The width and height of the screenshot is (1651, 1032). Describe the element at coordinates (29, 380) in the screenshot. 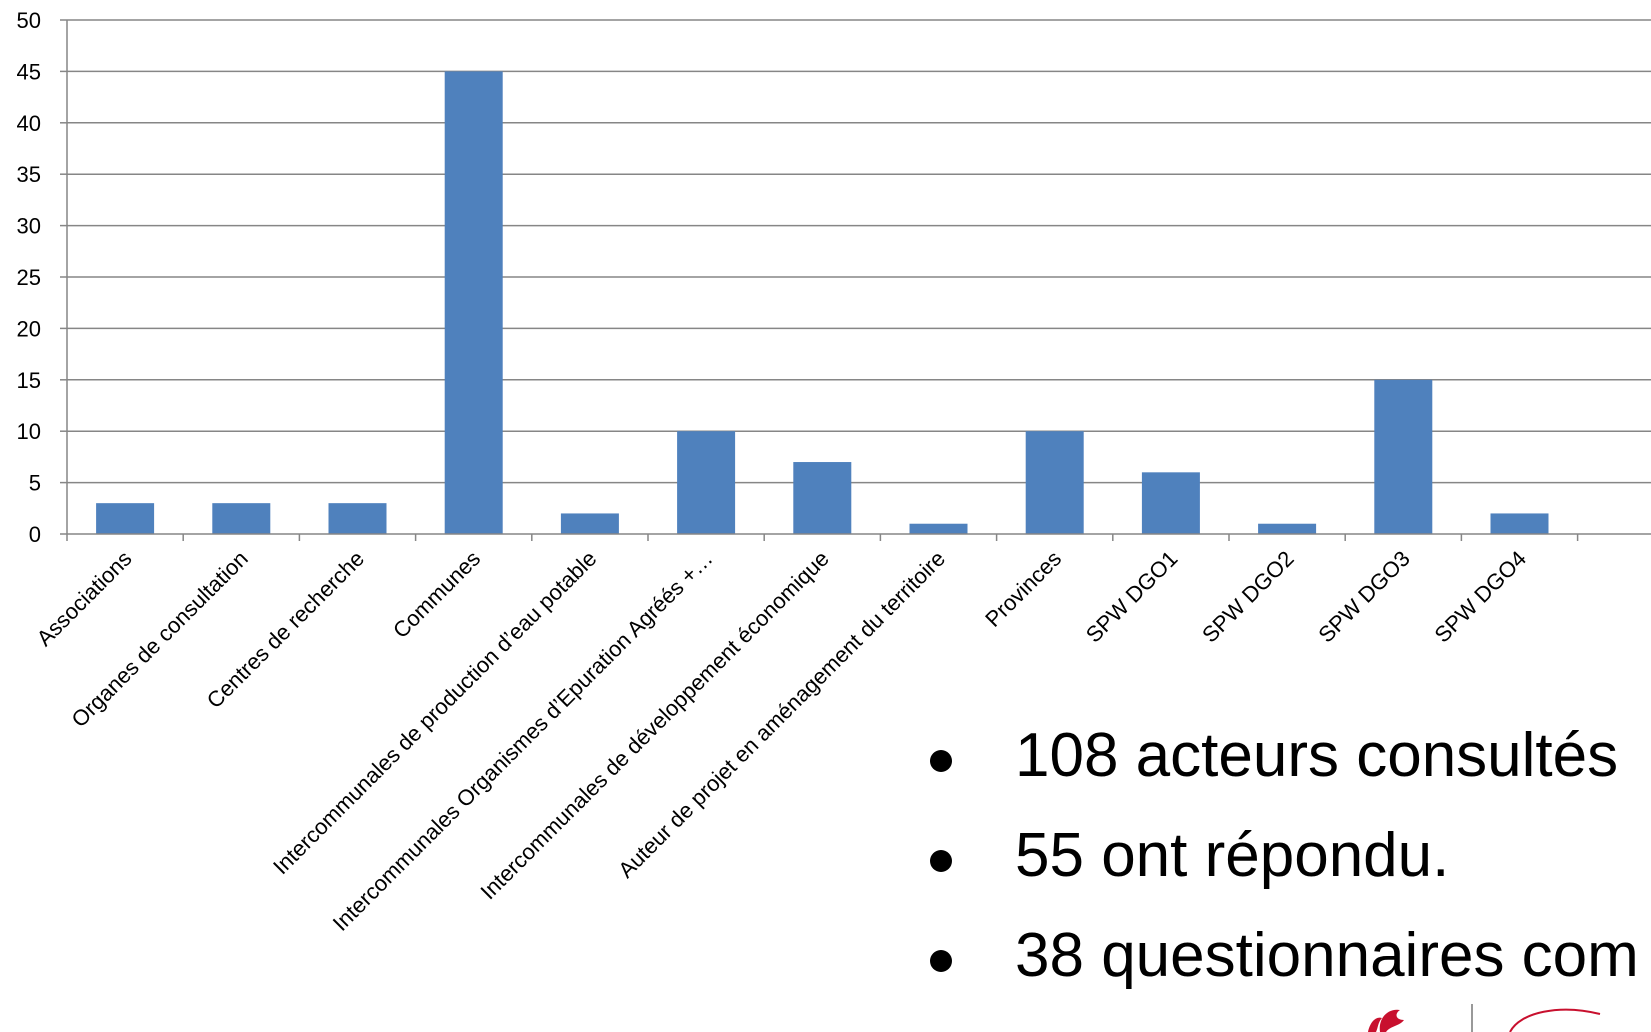

I see `y-tick-label: 15` at that location.